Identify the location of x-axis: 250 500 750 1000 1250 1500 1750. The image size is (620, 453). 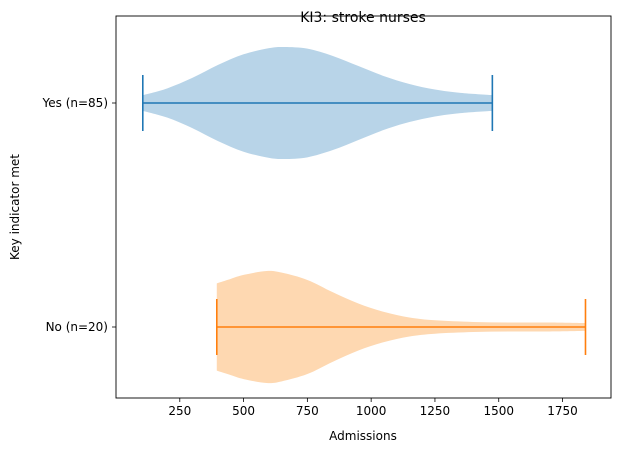
(373, 408).